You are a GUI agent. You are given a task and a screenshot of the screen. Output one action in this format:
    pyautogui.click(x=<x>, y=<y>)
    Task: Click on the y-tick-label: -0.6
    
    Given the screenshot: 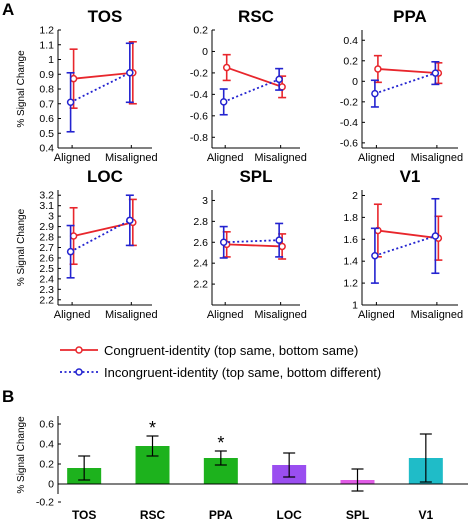 What is the action you would take?
    pyautogui.click(x=349, y=143)
    